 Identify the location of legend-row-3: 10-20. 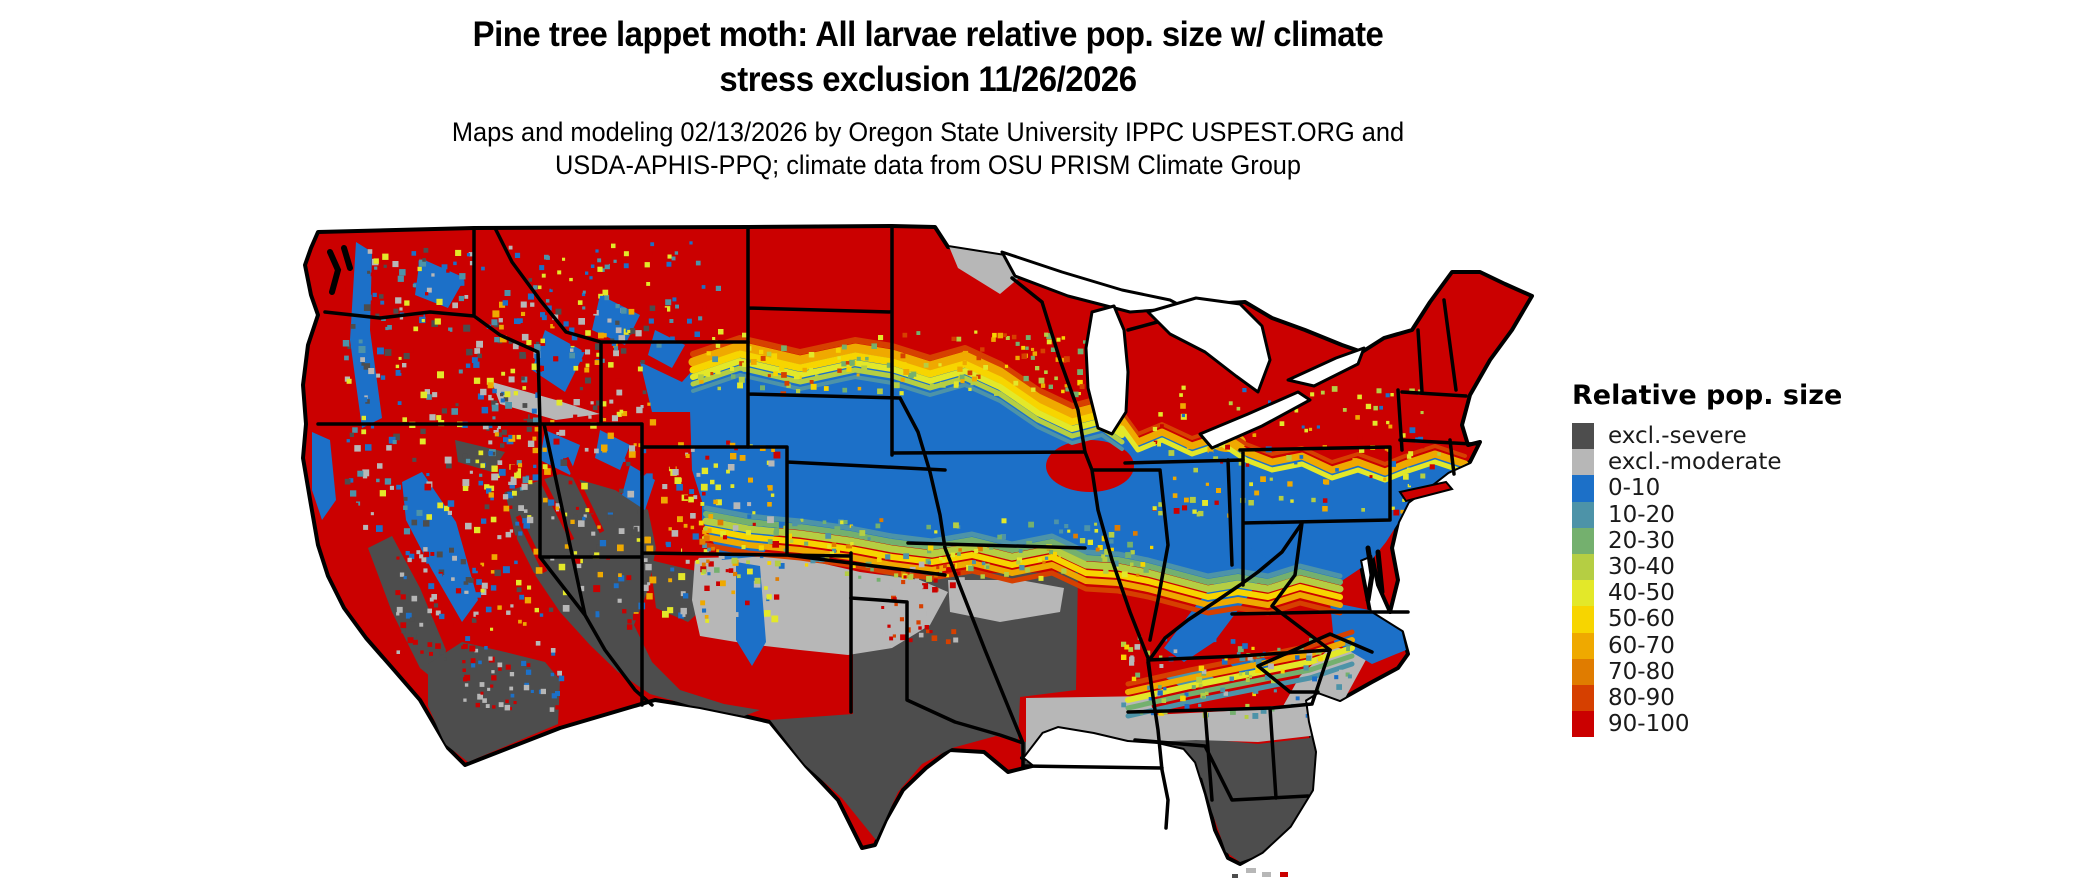
(1707, 514).